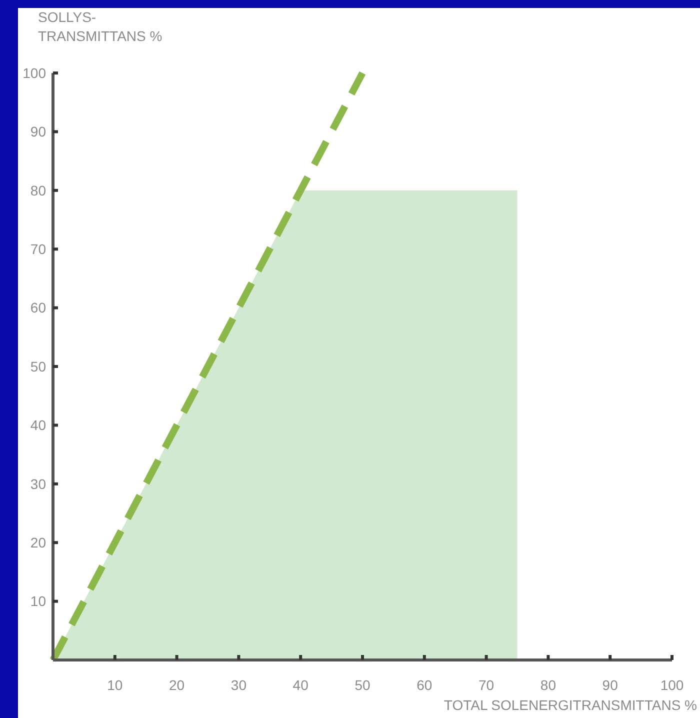 The image size is (700, 718). Describe the element at coordinates (486, 685) in the screenshot. I see `x-tick-label: 70` at that location.